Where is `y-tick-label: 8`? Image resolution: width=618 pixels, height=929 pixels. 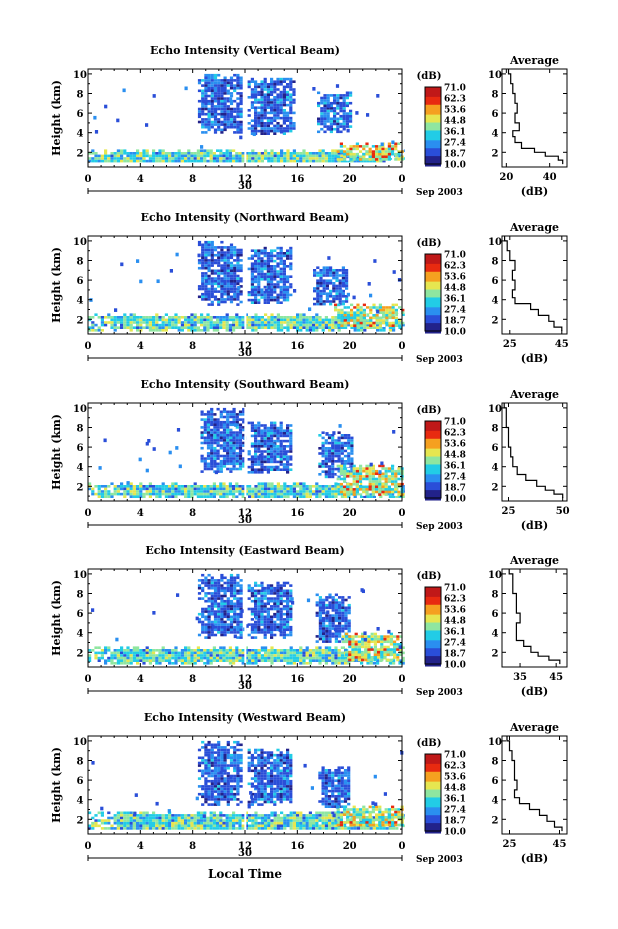 y-tick-label: 8 is located at coordinates (80, 95).